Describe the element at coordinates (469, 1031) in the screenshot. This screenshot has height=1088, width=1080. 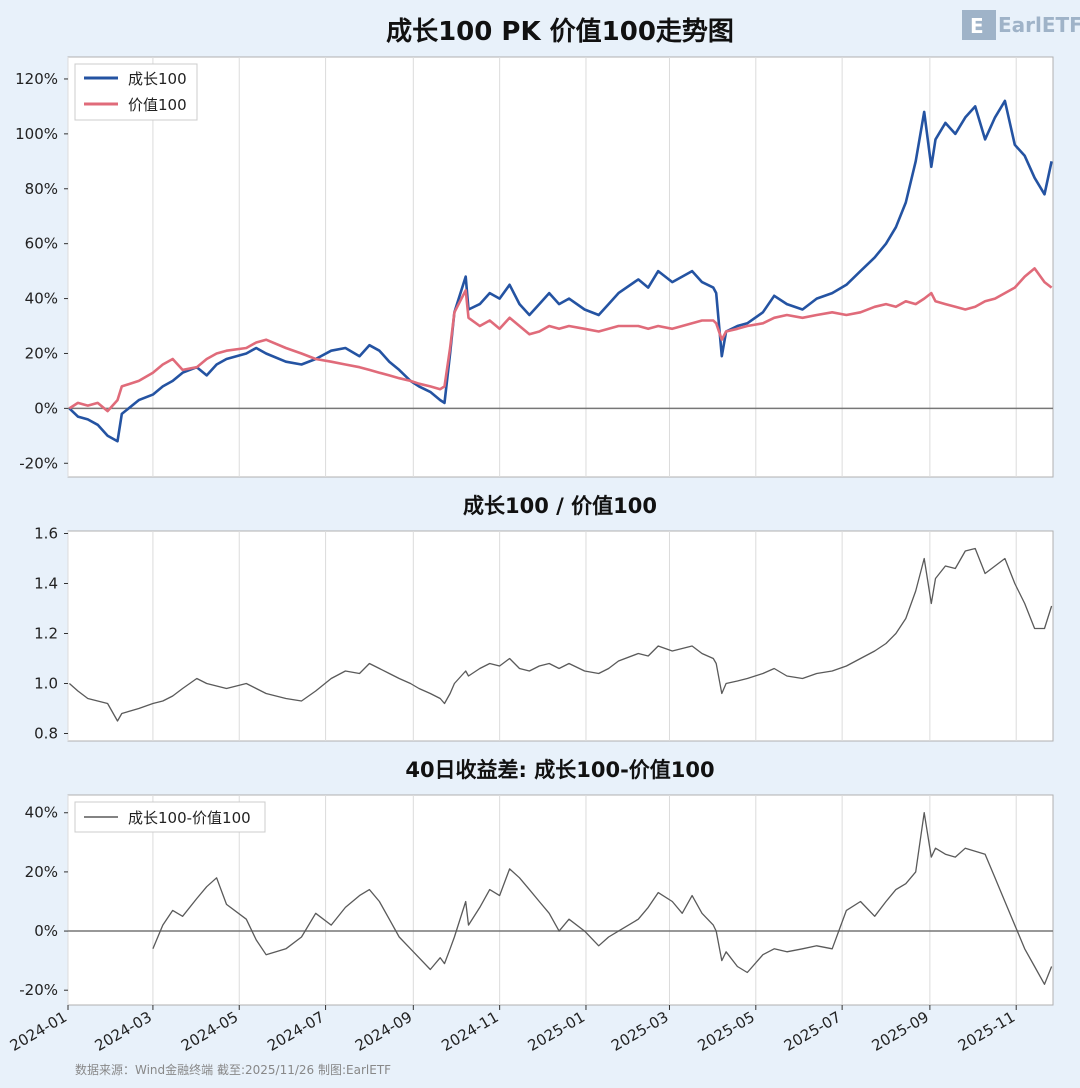
I see `x-tick-label: 2024-11` at that location.